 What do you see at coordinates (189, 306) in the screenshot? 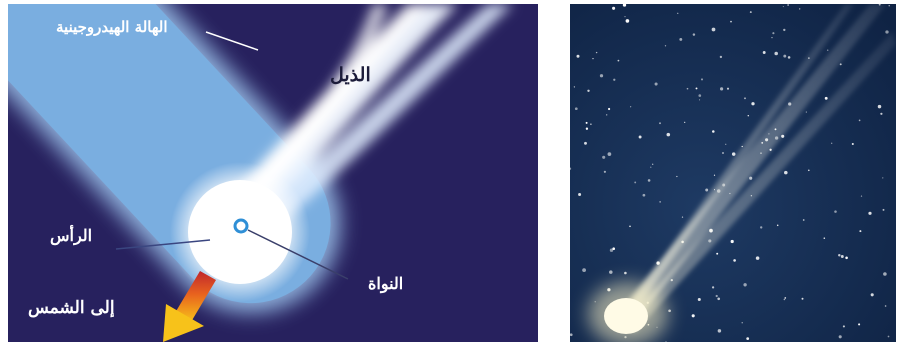
I see `to-sun-arrow` at bounding box center [189, 306].